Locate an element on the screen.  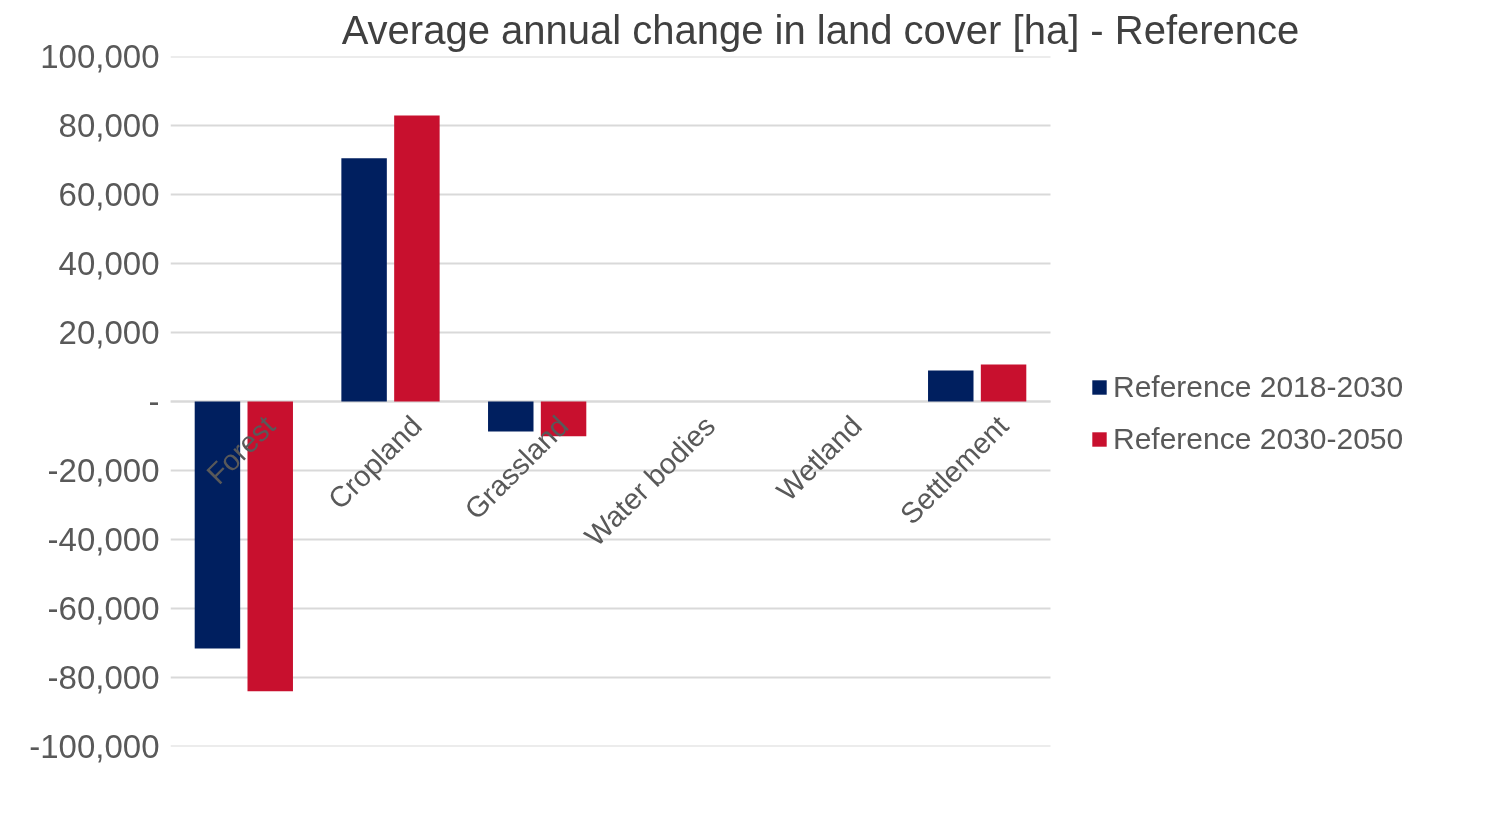
y-tick-label: -60,000 is located at coordinates (103, 608).